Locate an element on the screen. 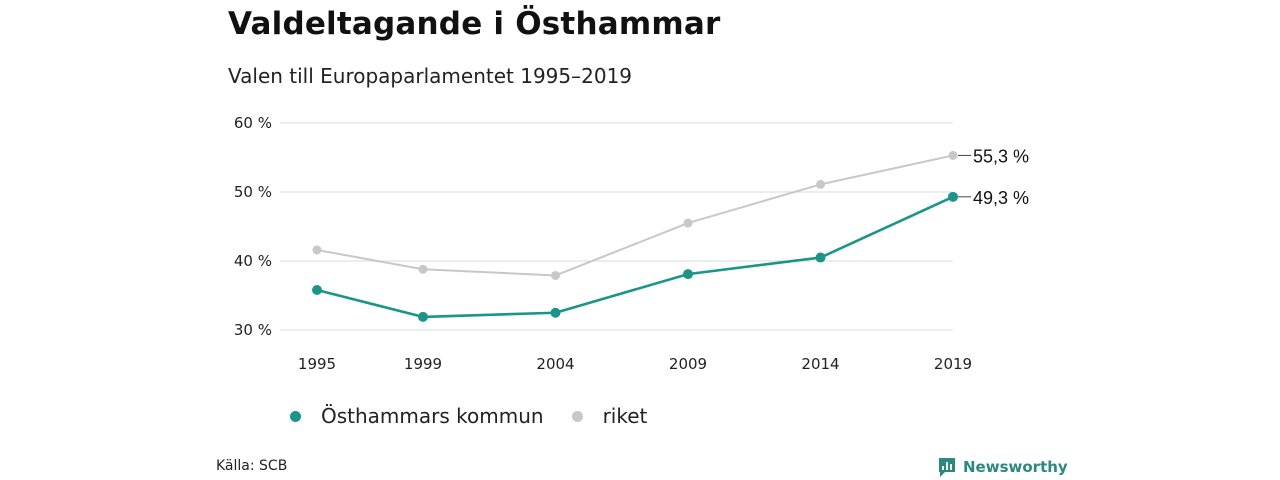 Image resolution: width=1280 pixels, height=480 pixels. legend-item-riket: riket is located at coordinates (609, 416).